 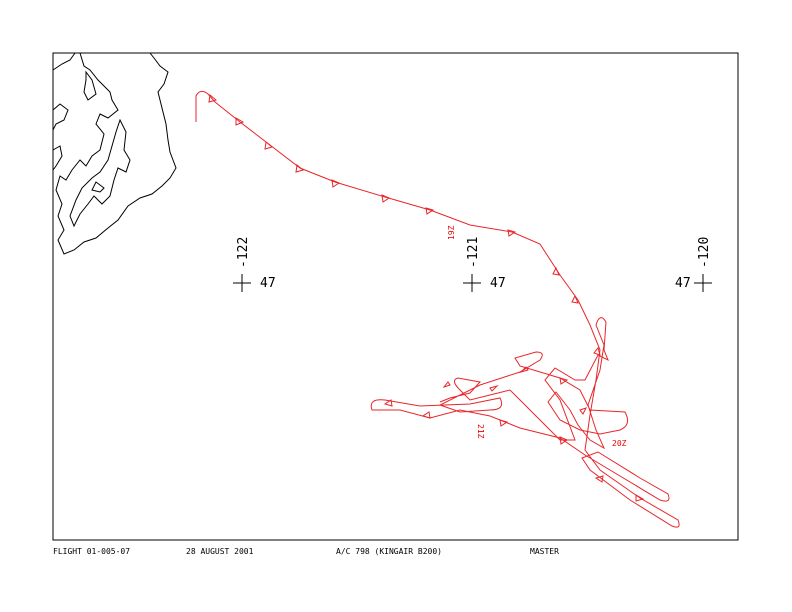 What do you see at coordinates (114, 153) in the screenshot?
I see `coastline` at bounding box center [114, 153].